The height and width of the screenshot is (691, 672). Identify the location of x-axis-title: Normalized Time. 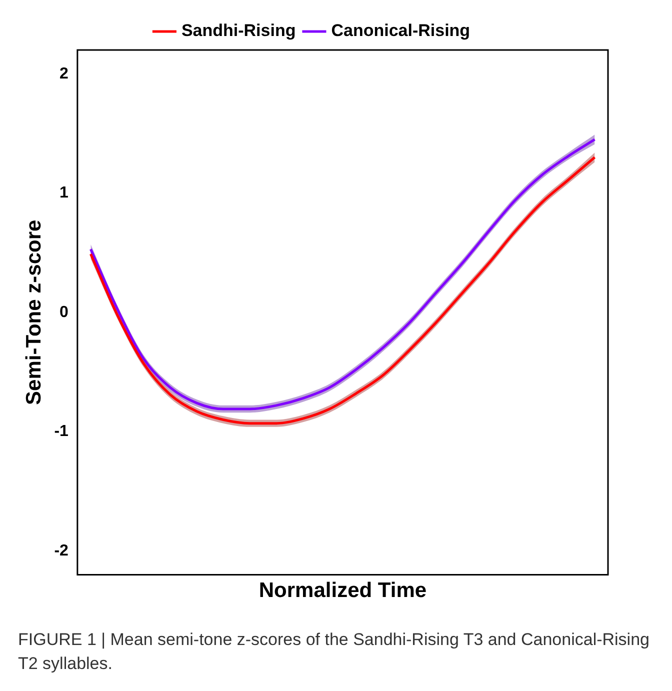
(342, 590).